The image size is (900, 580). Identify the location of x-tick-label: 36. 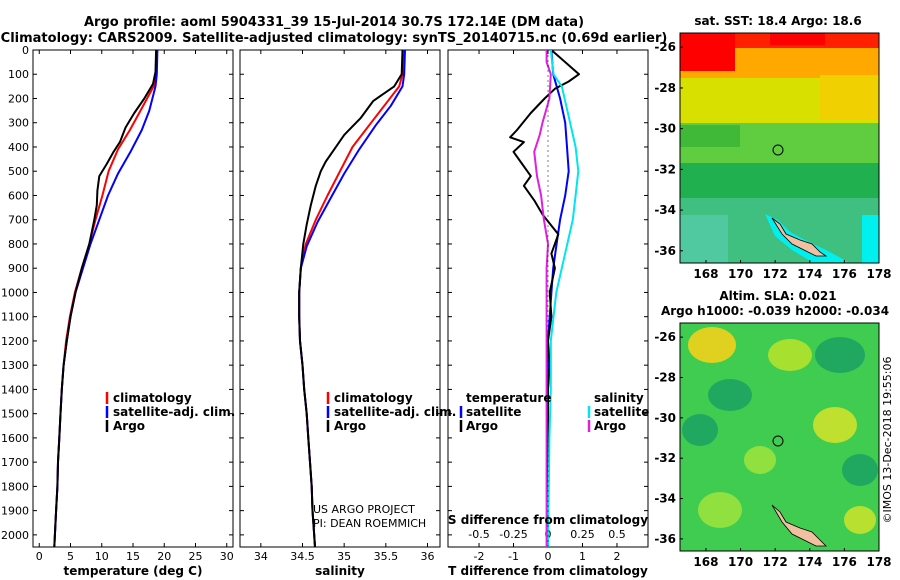
(428, 556).